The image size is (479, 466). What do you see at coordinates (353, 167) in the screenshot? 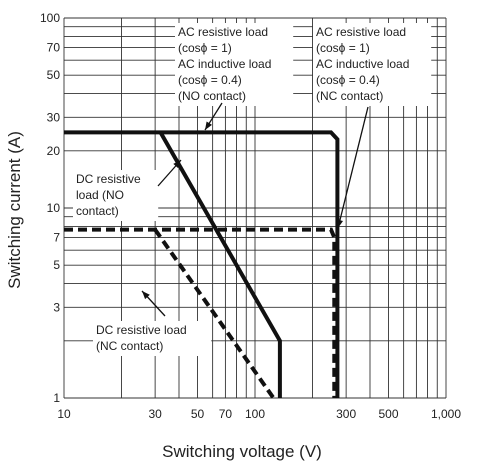
I see `leader-ac-nc` at bounding box center [353, 167].